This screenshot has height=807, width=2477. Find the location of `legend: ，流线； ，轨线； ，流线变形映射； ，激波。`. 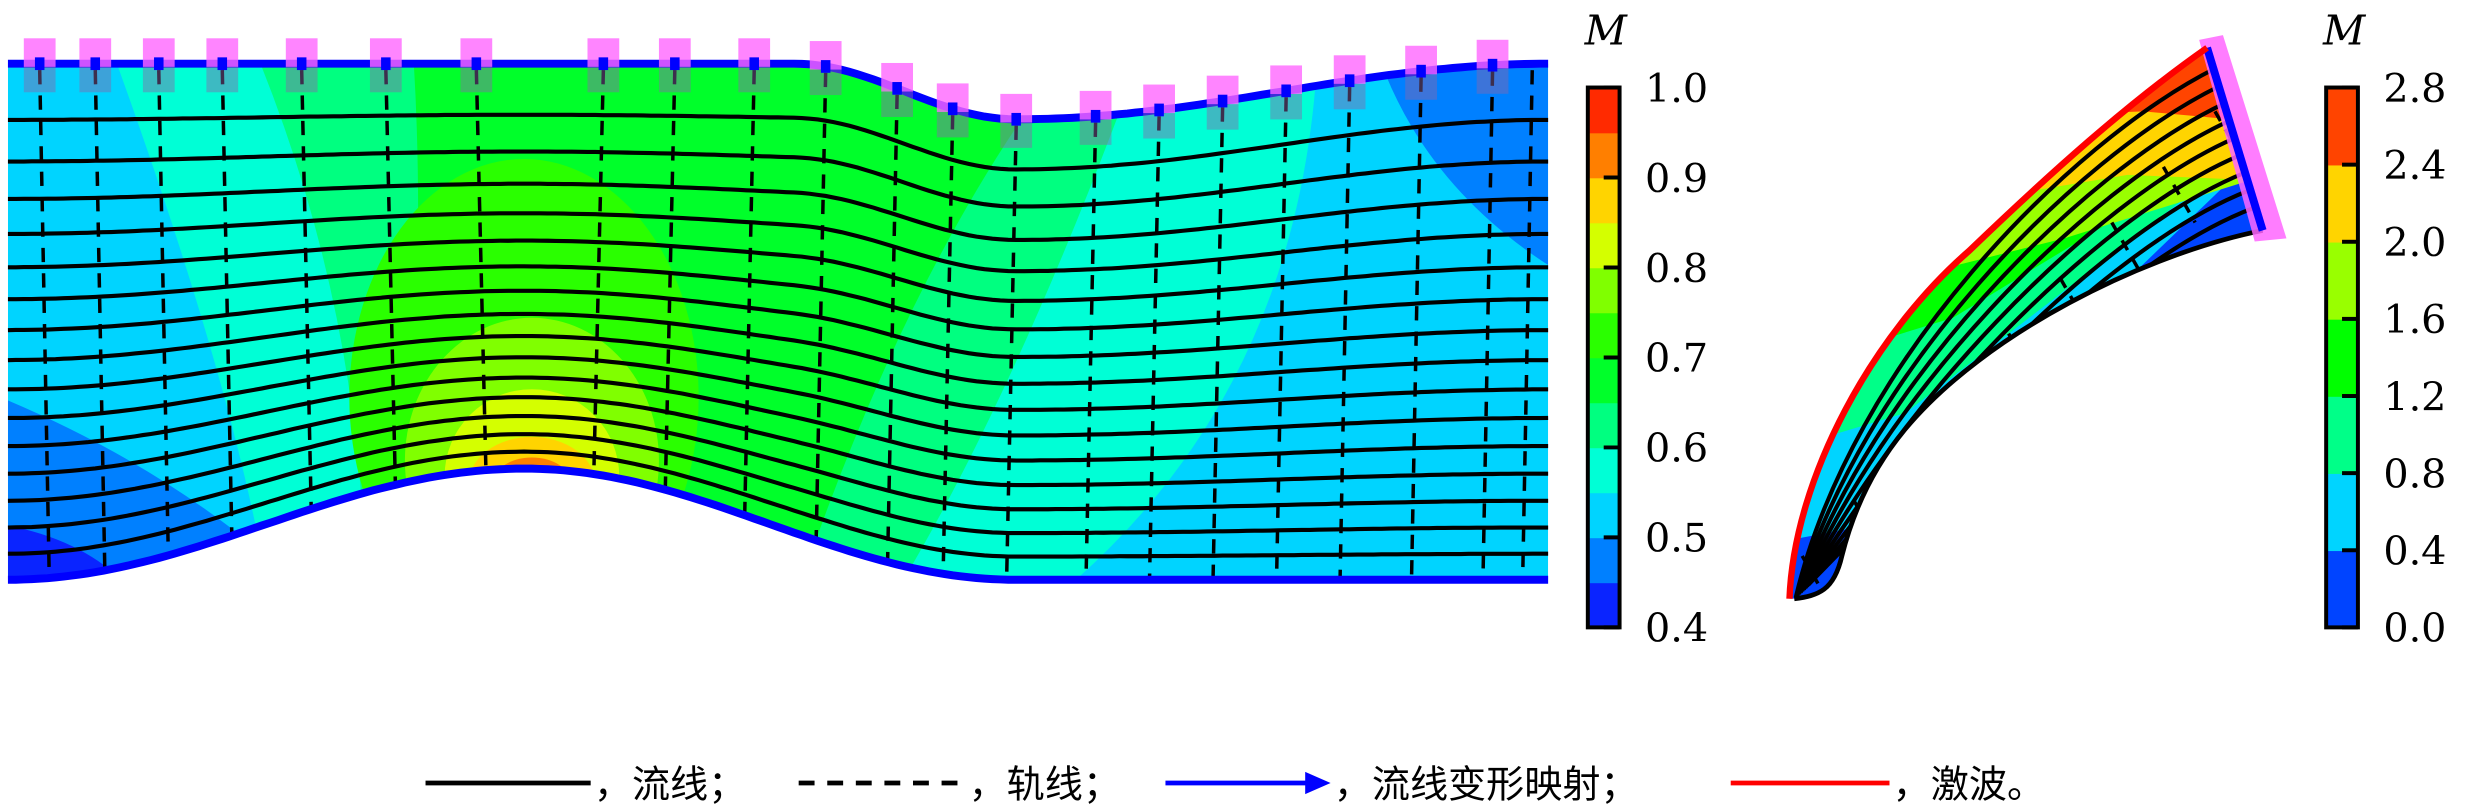

legend: ，流线； ，轨线； ，流线变形映射； ，激波。 is located at coordinates (1235, 784).